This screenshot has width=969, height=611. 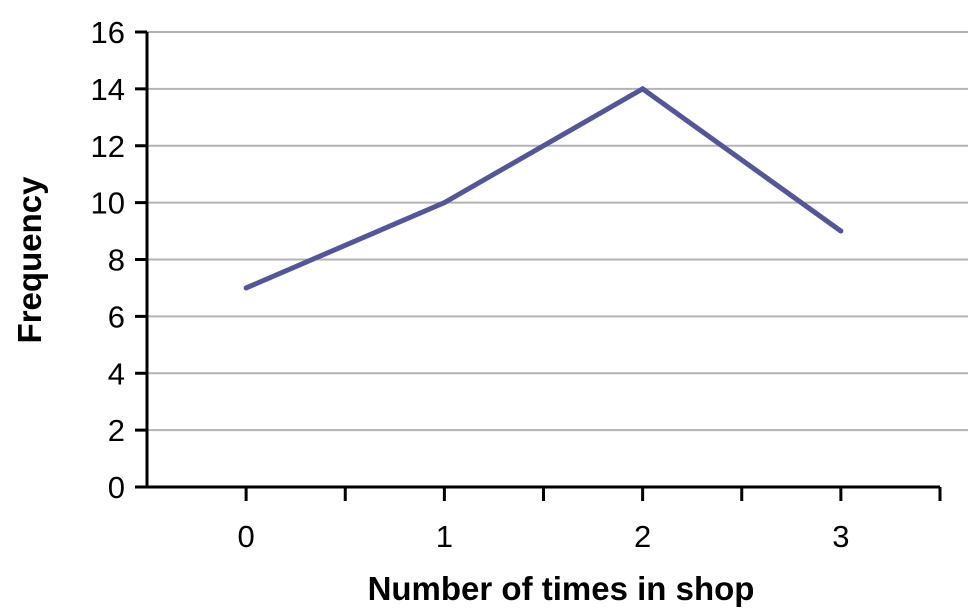 What do you see at coordinates (116, 487) in the screenshot?
I see `y-tick-label-0: 0` at bounding box center [116, 487].